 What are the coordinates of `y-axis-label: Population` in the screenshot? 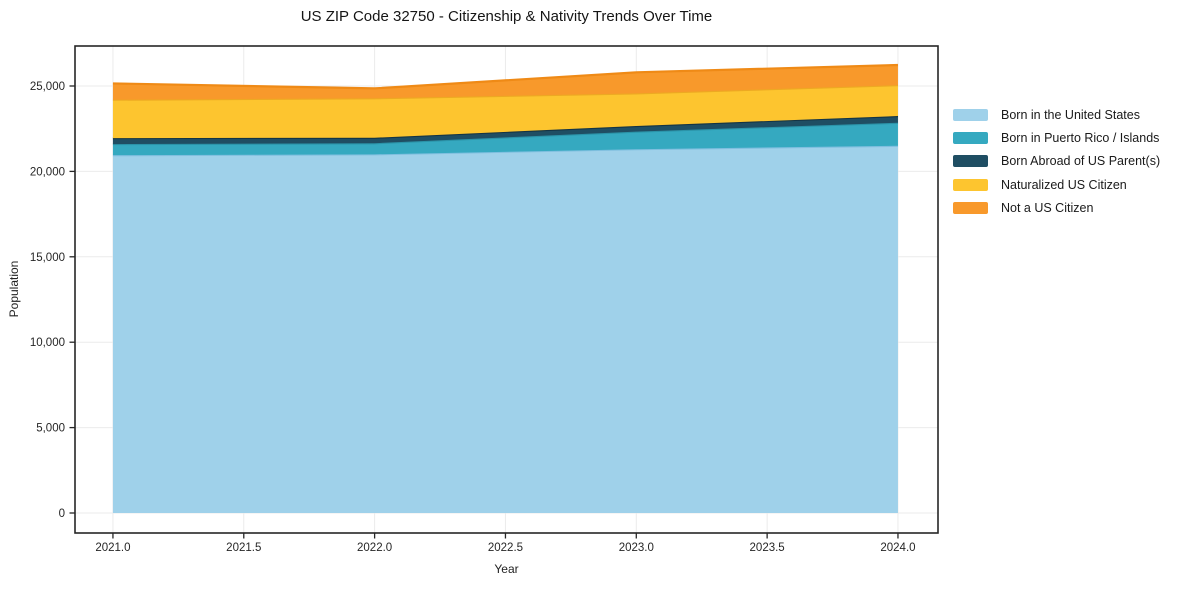 It's located at (14, 289).